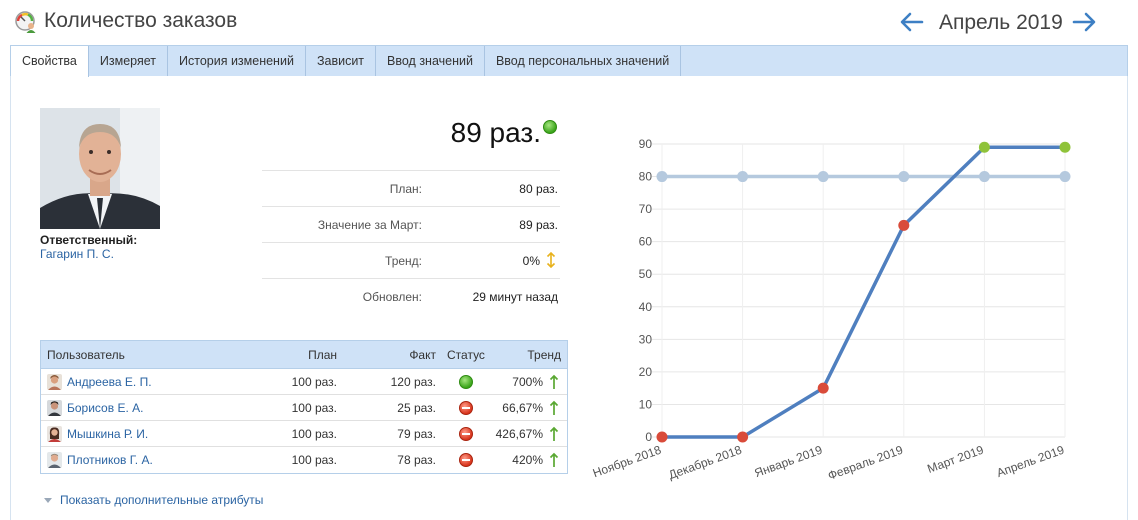 This screenshot has height=520, width=1138. Describe the element at coordinates (789, 462) in the screenshot. I see `x-tick-label: Январь 2019` at that location.